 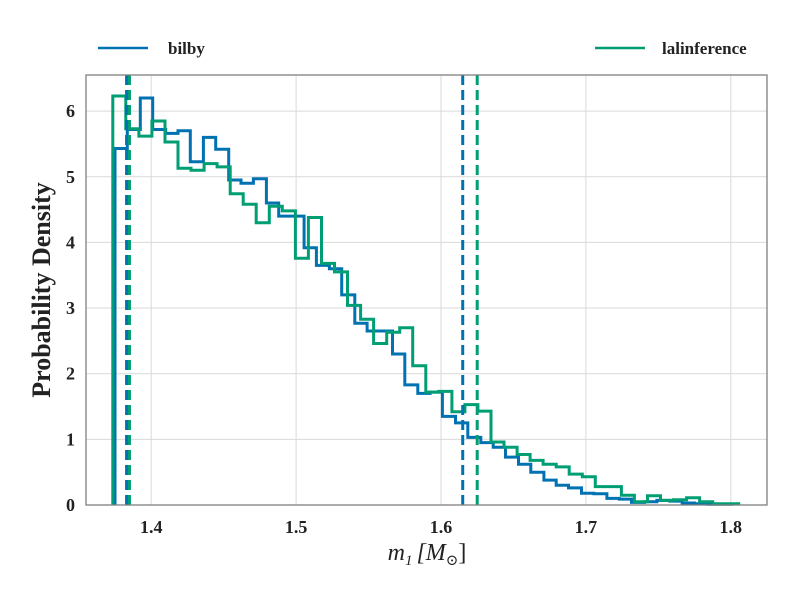 I want to click on x-axis-ticks: 1.4 1.5 1.6 1.7 1.8, so click(x=441, y=527).